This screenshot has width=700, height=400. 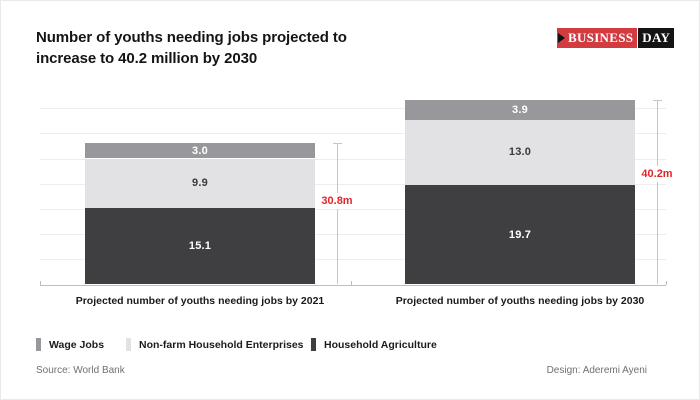 I want to click on segment-value-label: 3.0, so click(x=200, y=150).